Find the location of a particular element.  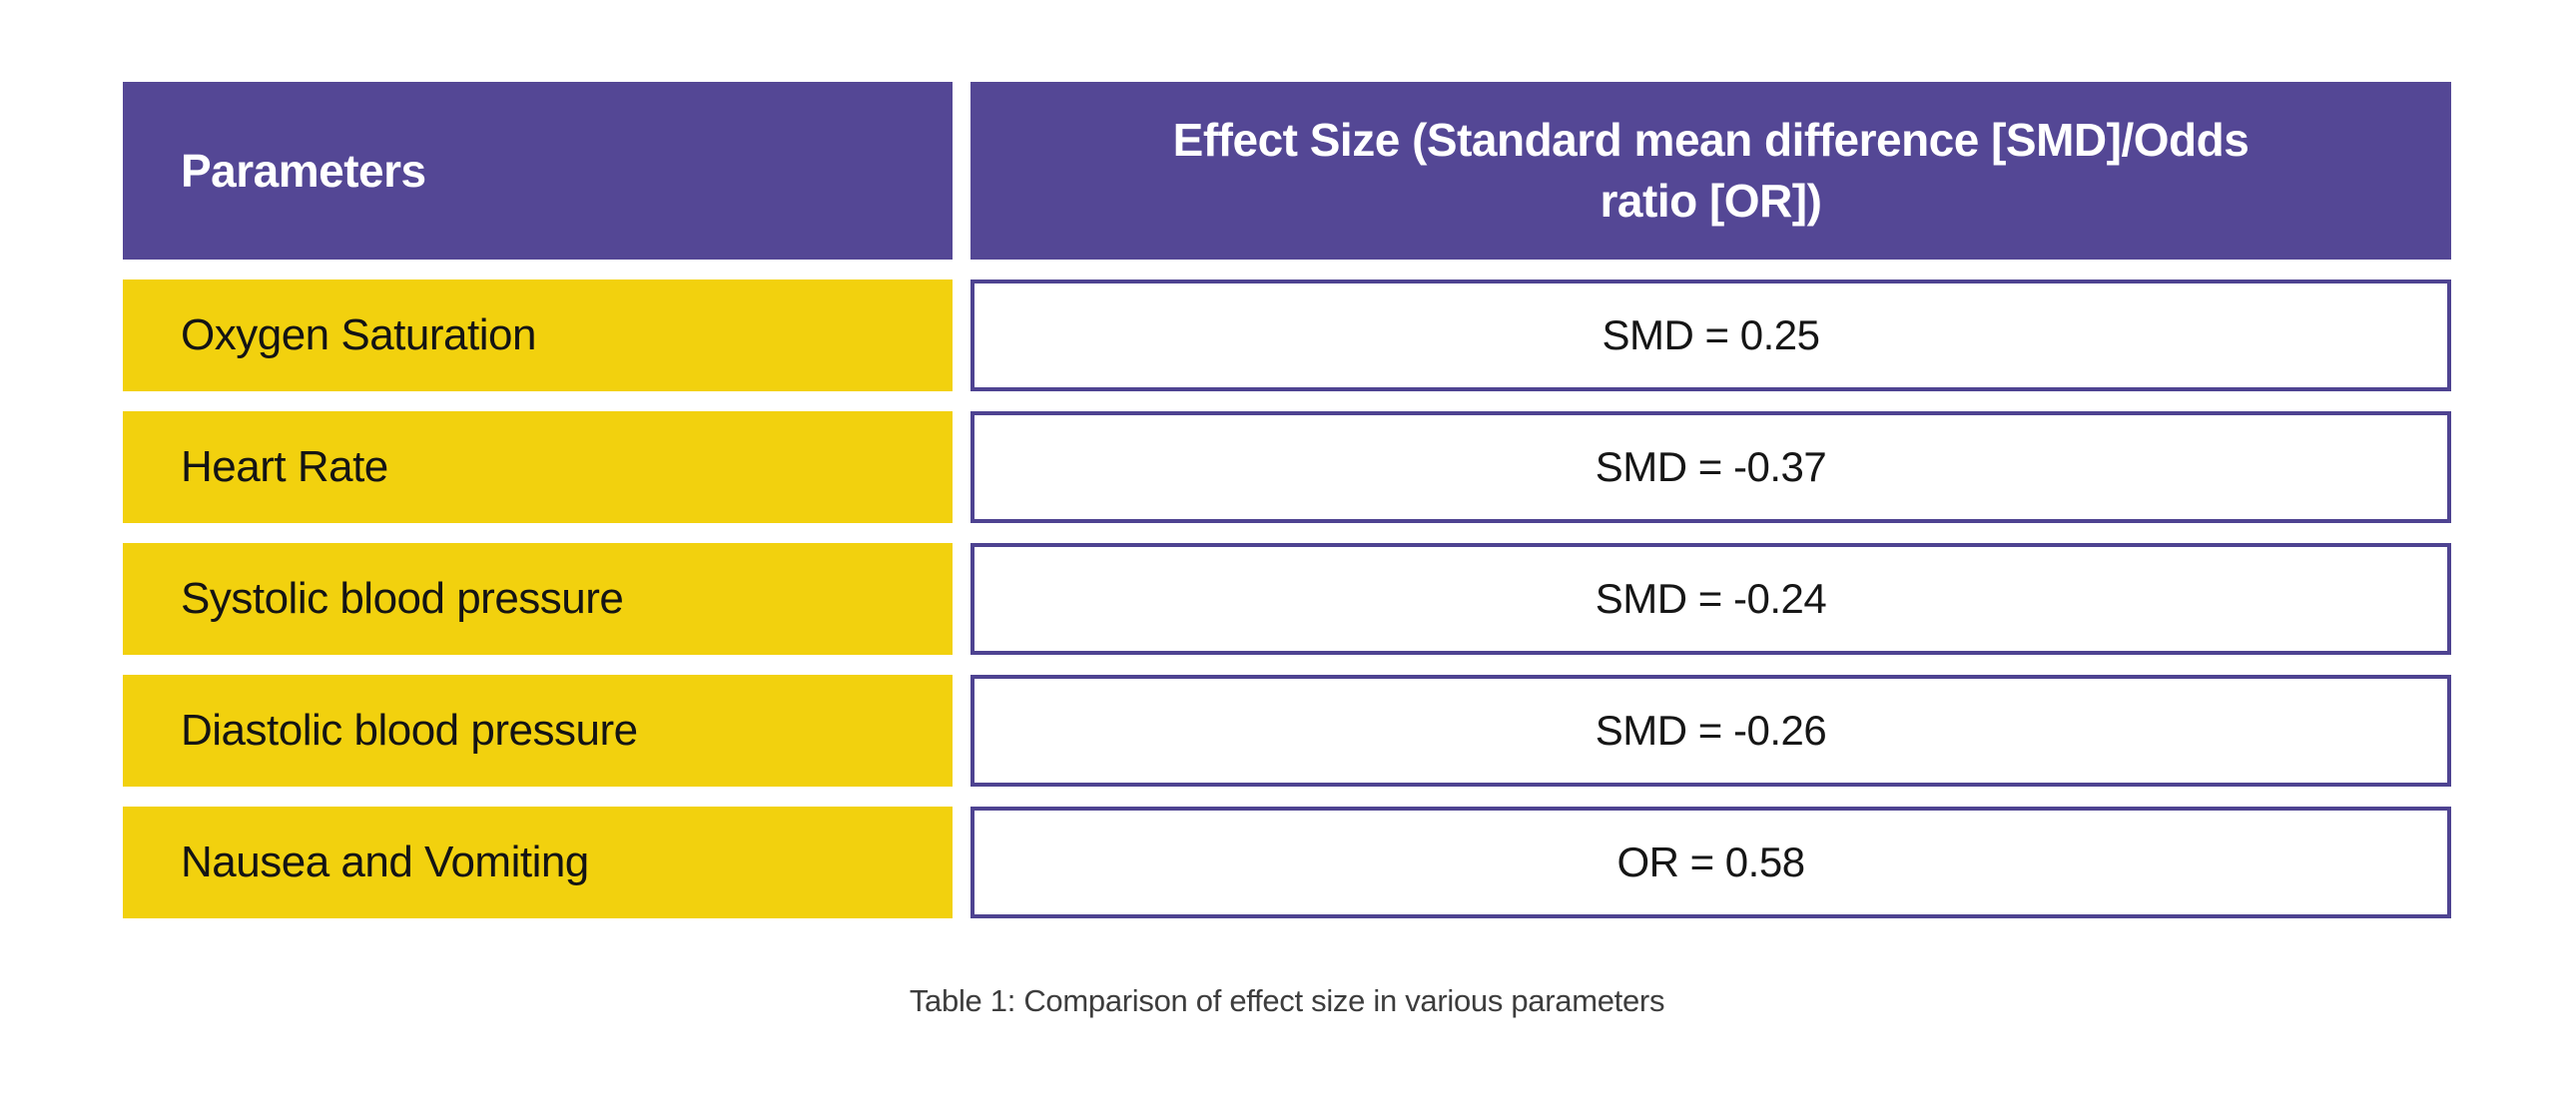

parameter-cell: Diastolic blood pressure is located at coordinates (538, 731).